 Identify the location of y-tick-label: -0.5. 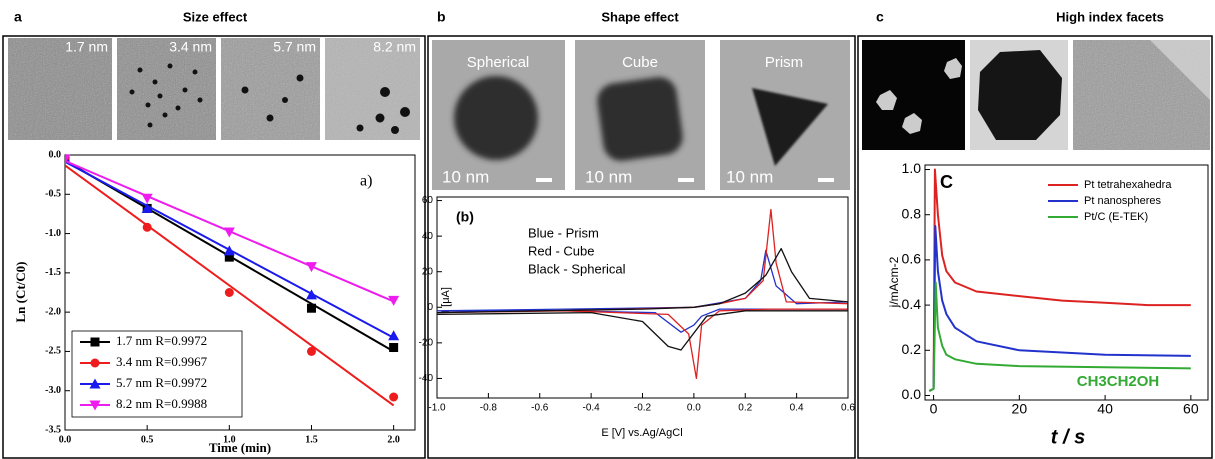
(53, 194).